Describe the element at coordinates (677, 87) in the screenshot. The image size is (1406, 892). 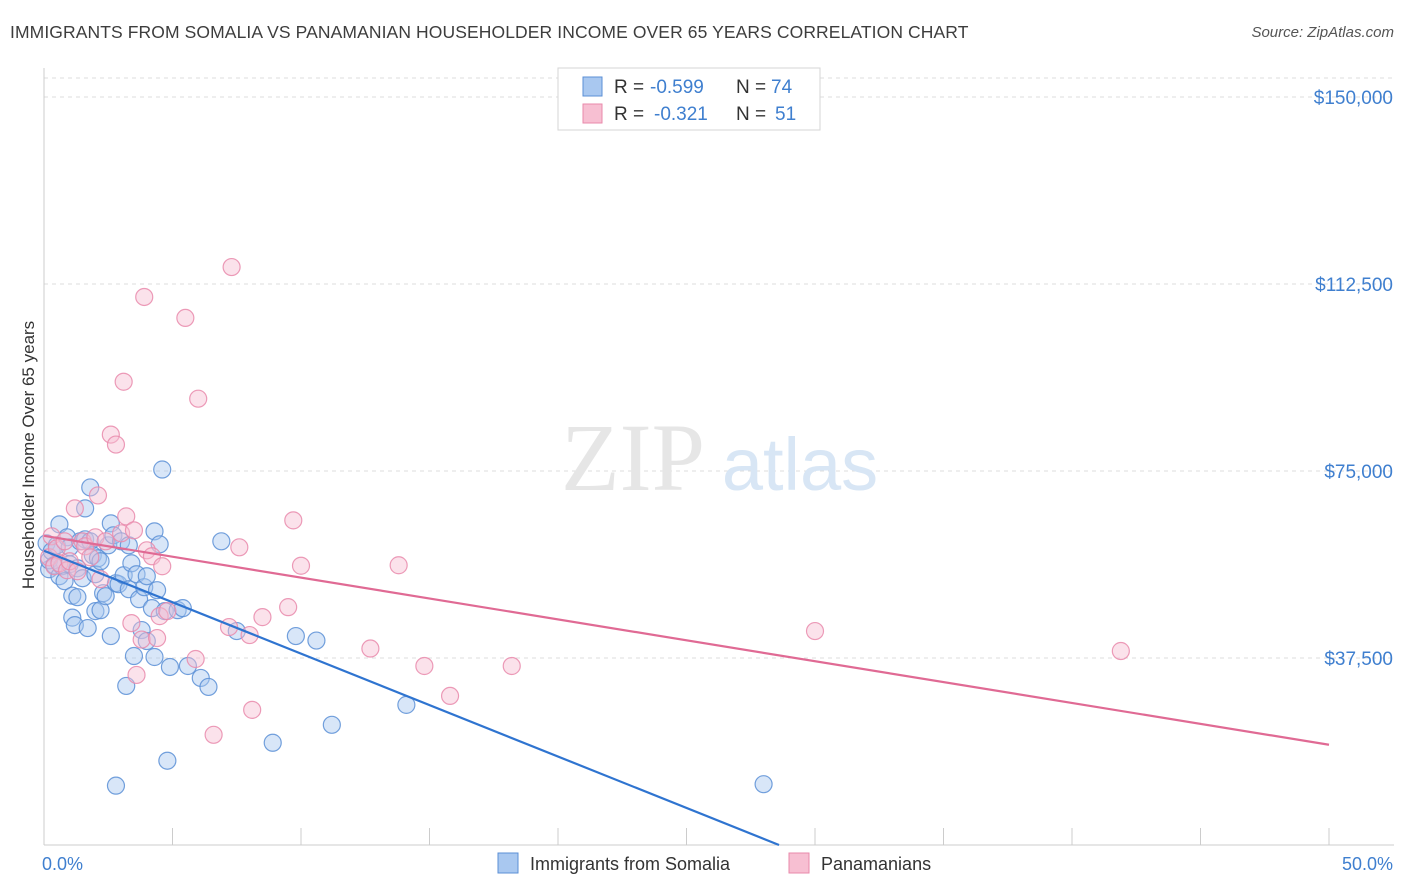
I see `legend-r-value-somalia: -0.599` at that location.